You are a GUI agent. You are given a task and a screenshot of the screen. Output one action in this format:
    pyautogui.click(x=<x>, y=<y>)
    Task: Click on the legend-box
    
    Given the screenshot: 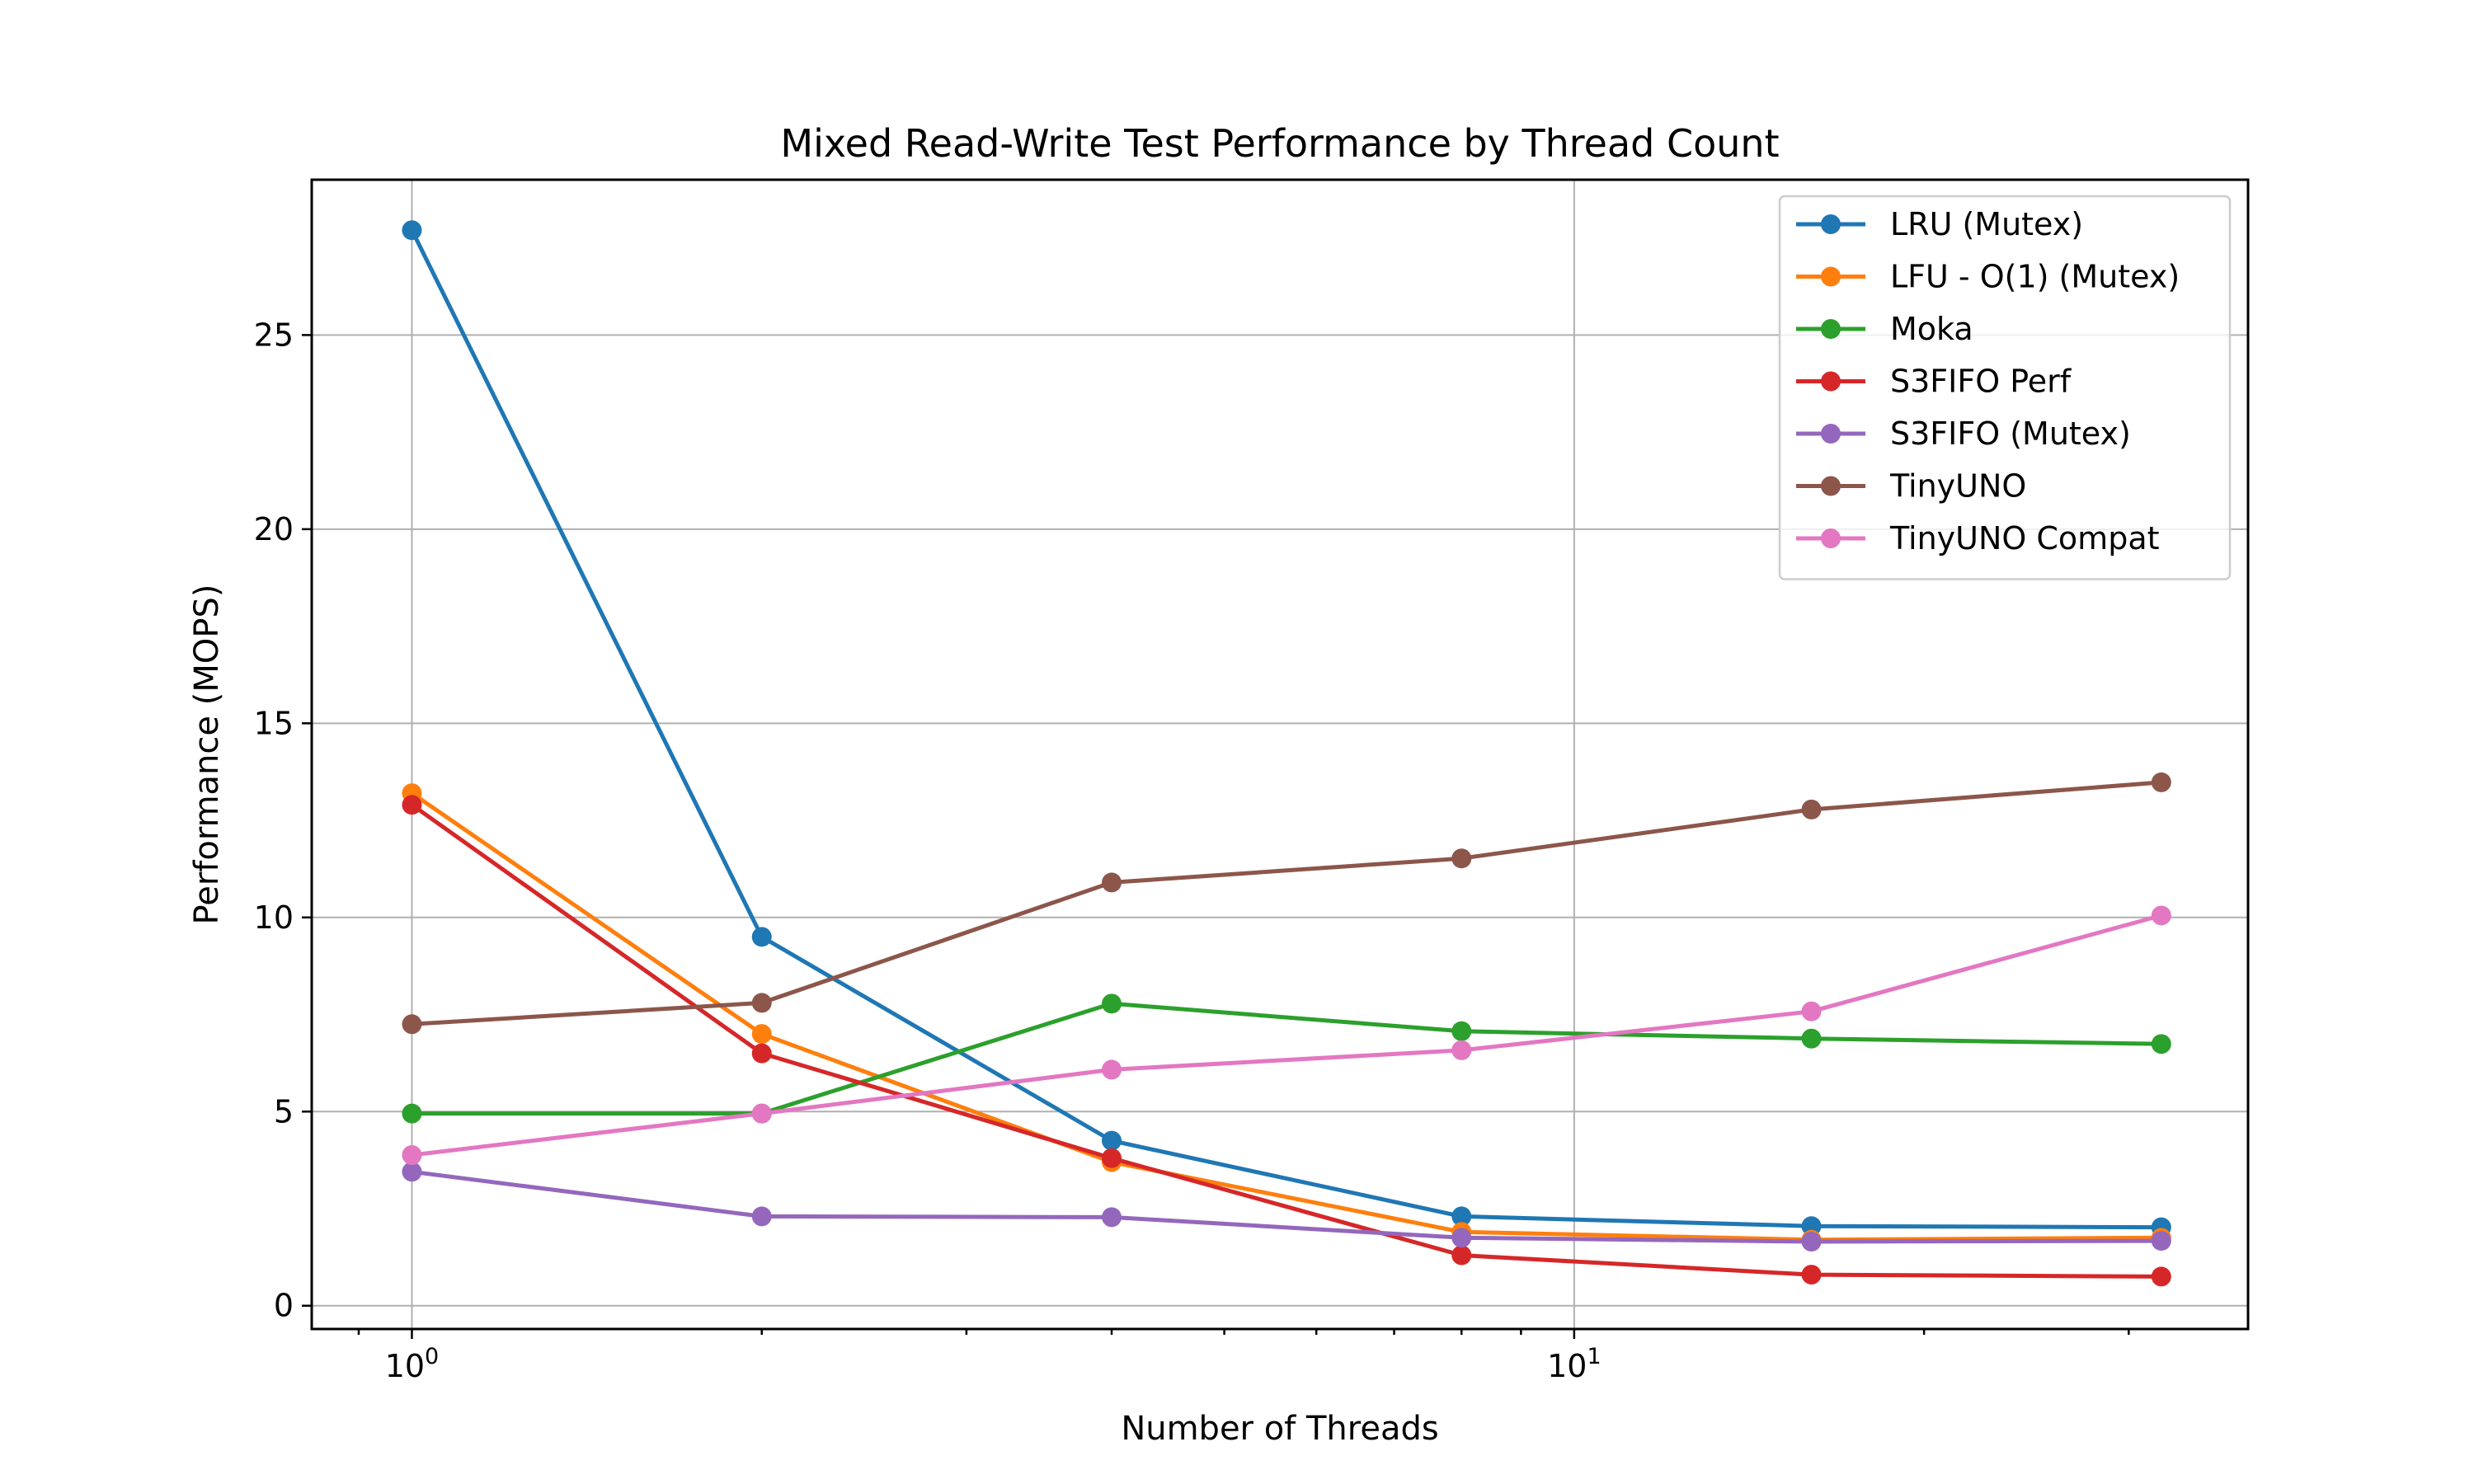 What is the action you would take?
    pyautogui.click(x=2005, y=387)
    